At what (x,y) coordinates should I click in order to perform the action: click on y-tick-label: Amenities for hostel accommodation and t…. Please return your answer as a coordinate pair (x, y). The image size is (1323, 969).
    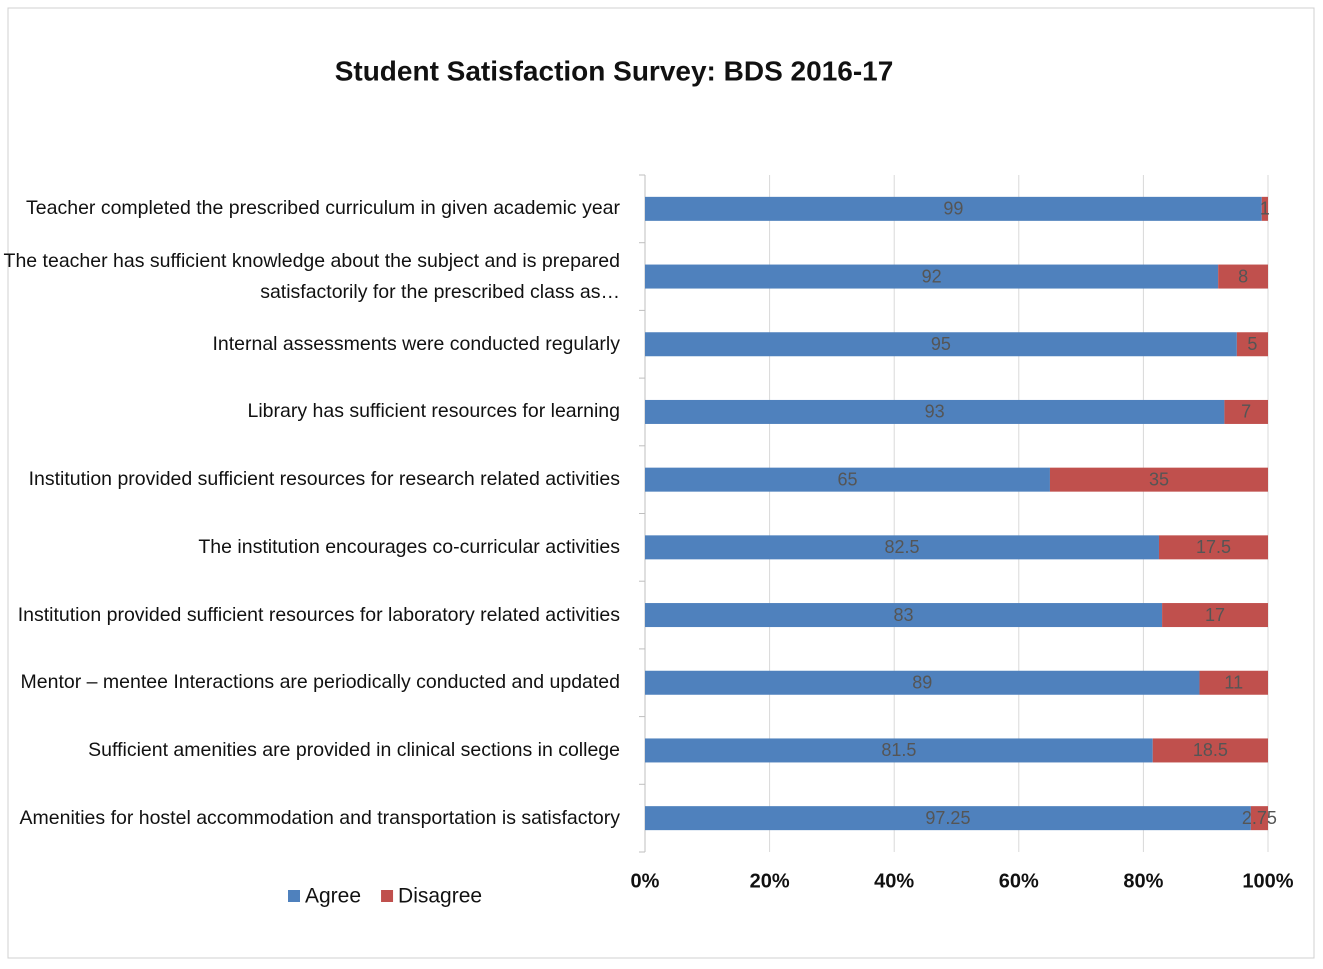
    Looking at the image, I should click on (310, 818).